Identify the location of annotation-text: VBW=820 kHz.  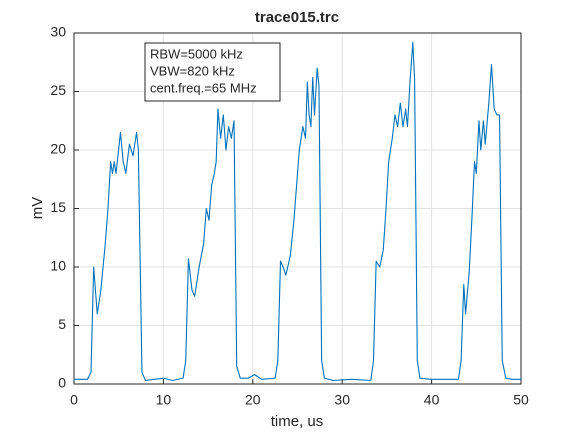
(192, 70).